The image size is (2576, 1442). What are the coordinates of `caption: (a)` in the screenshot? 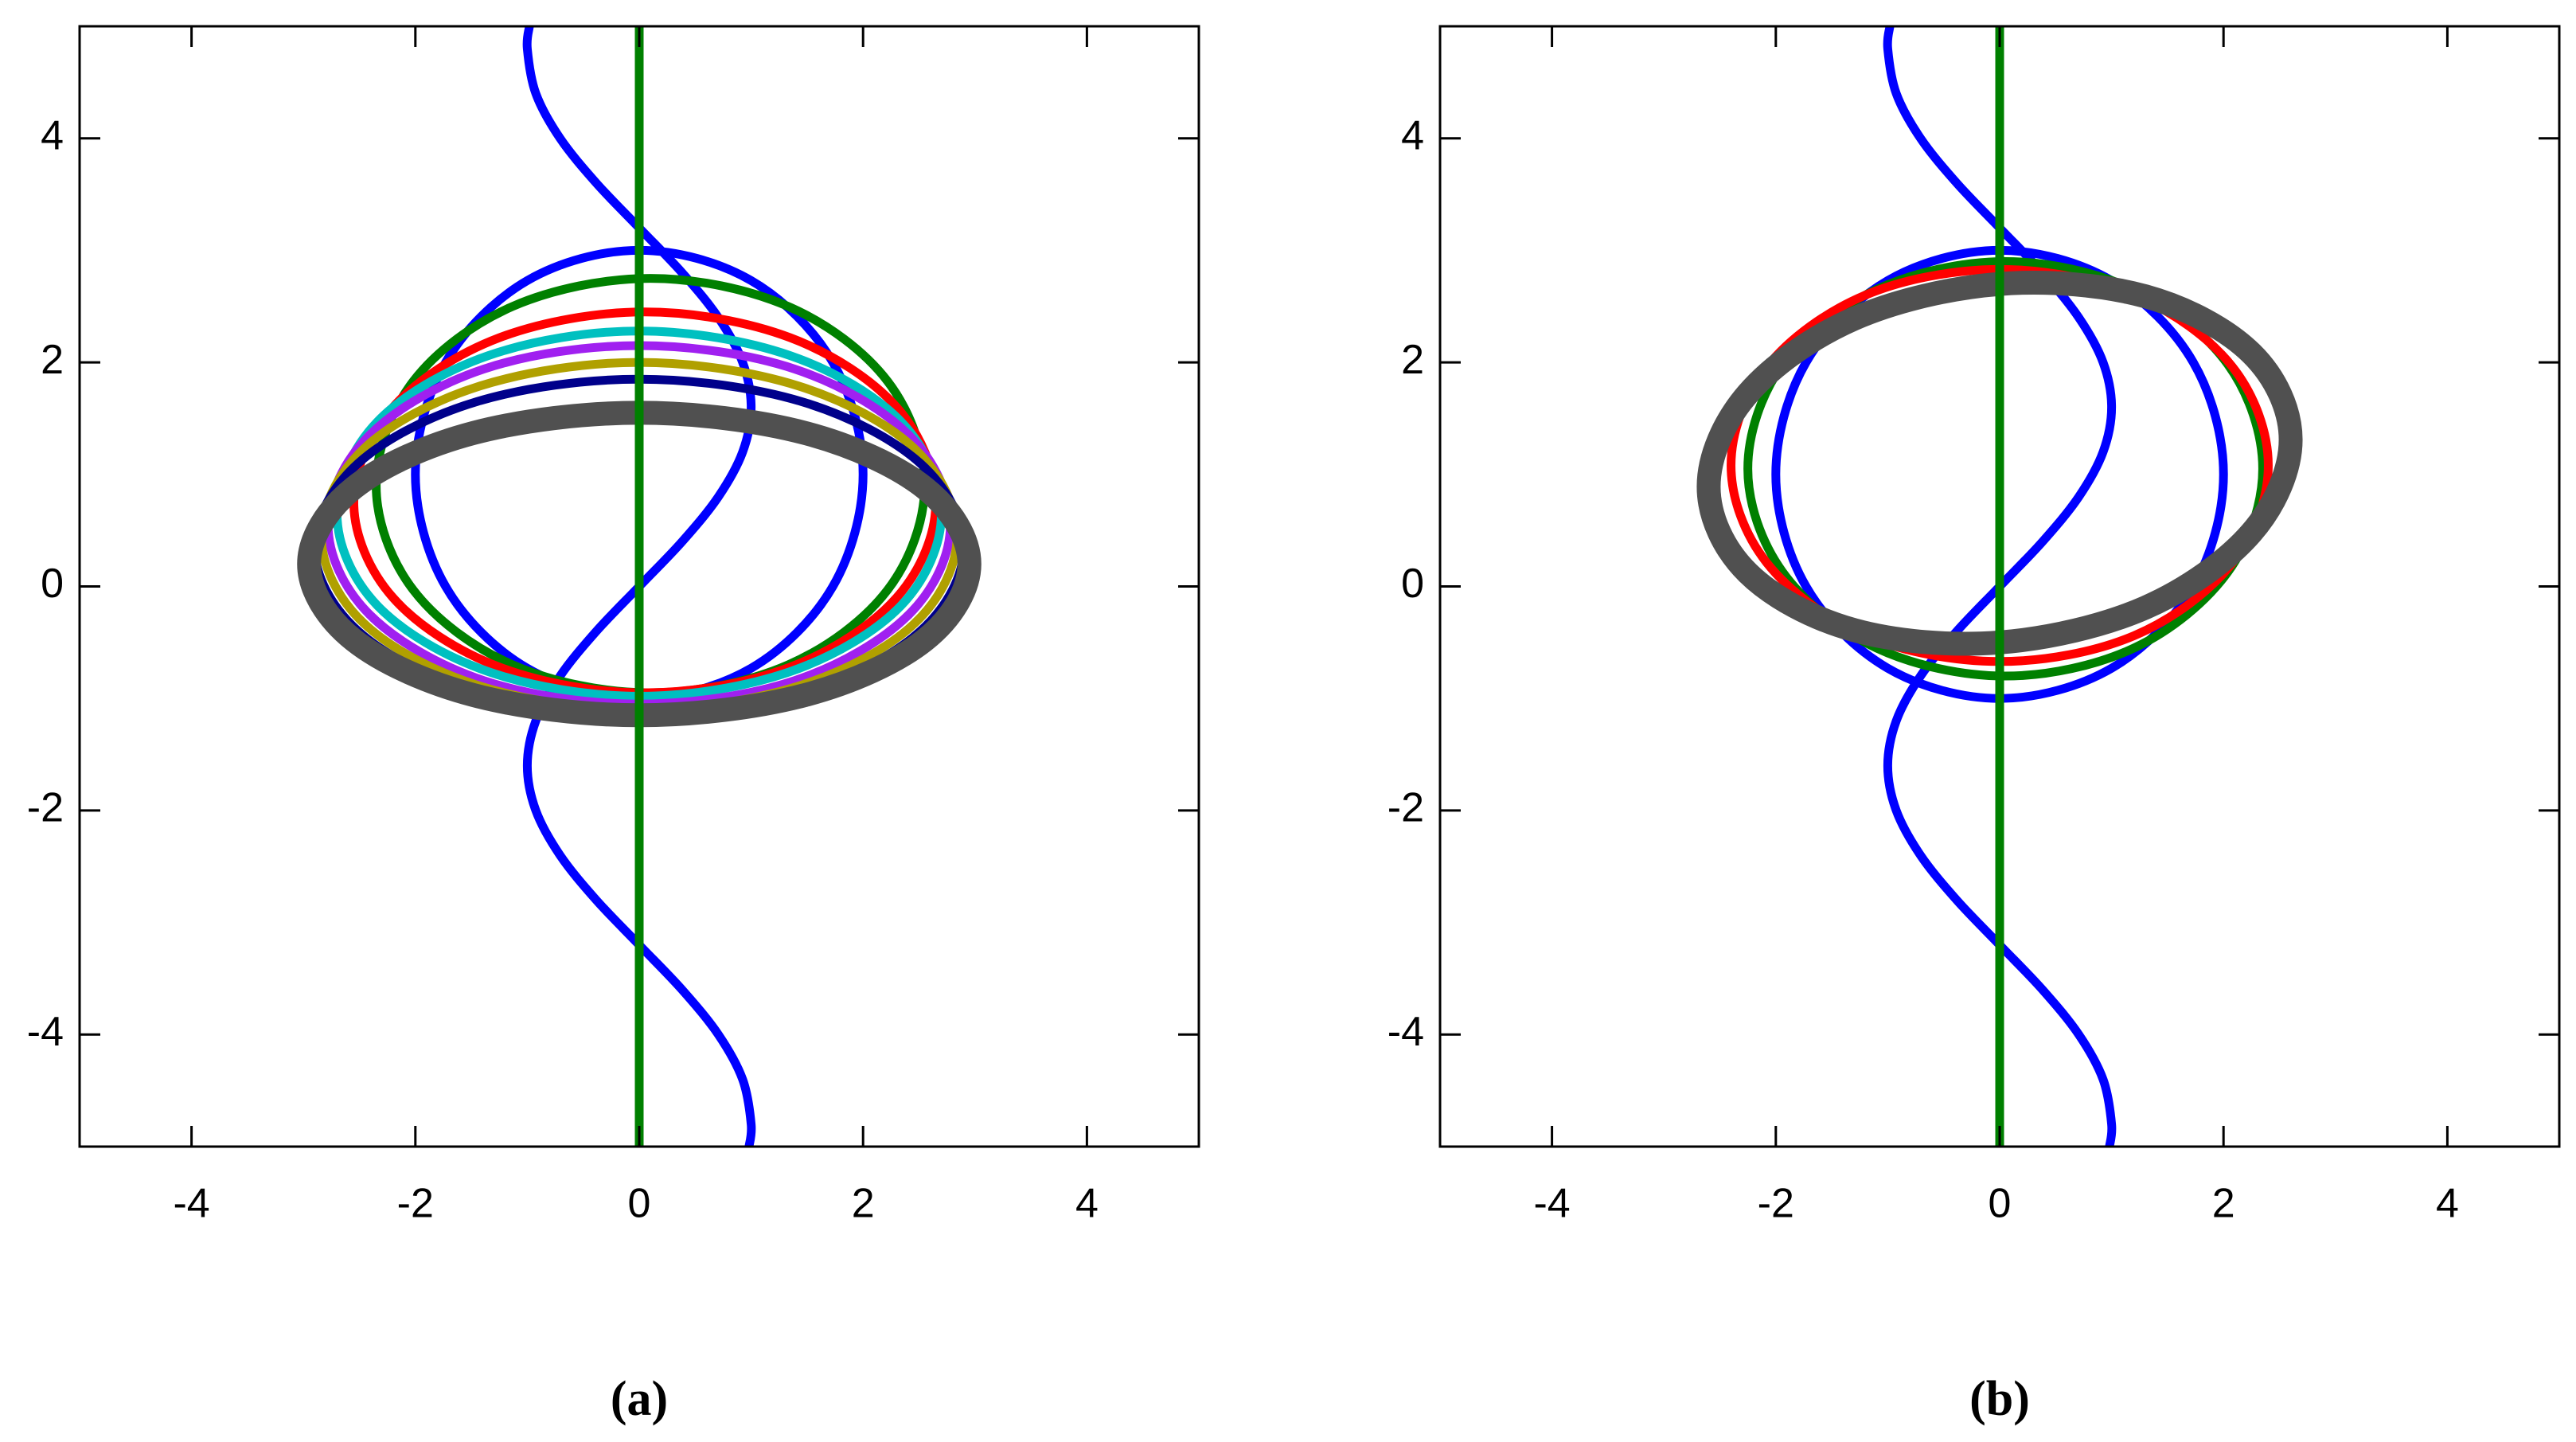 It's located at (639, 1399).